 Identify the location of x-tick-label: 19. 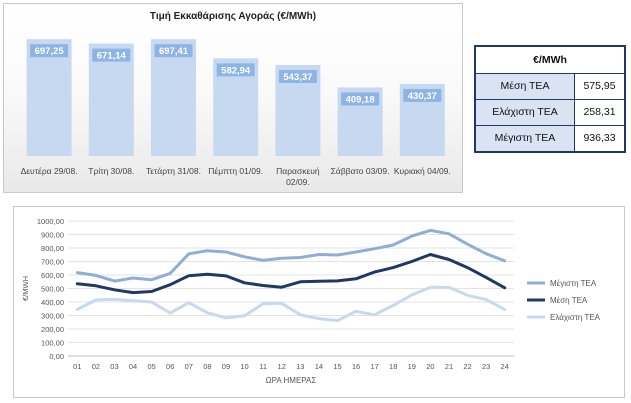
(412, 366).